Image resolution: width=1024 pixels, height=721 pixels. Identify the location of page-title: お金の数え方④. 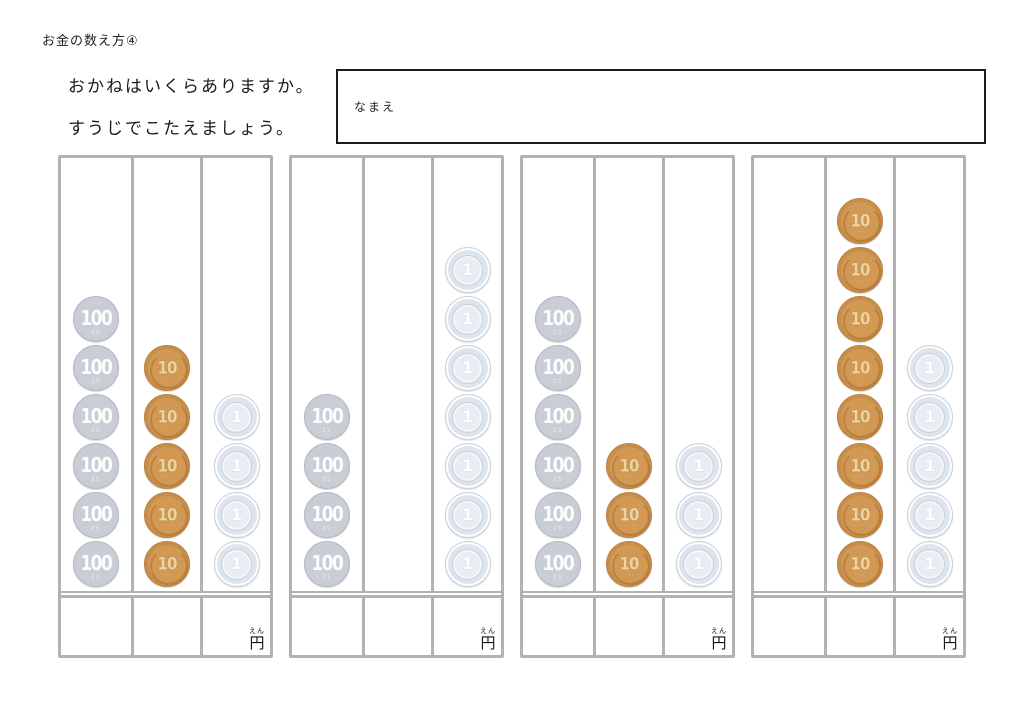
(90, 39).